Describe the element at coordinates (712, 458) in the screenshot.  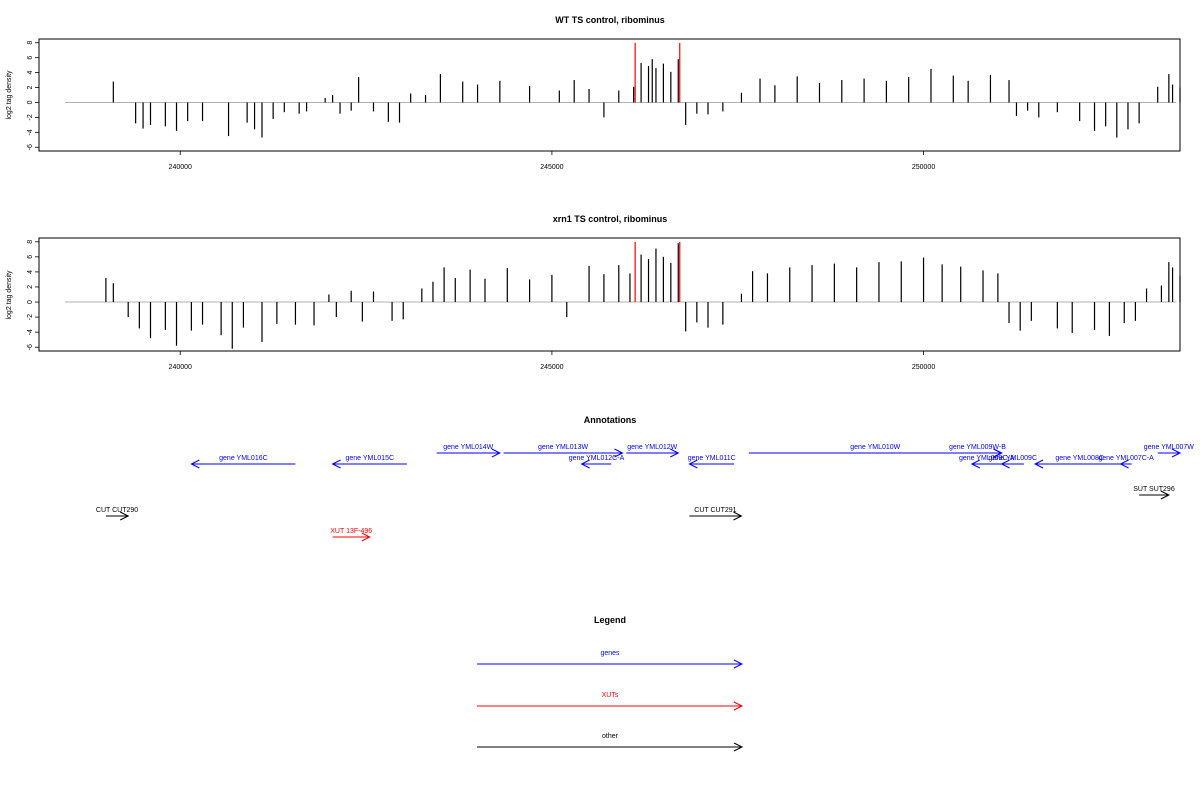
I see `feature-label: gene YML011C` at that location.